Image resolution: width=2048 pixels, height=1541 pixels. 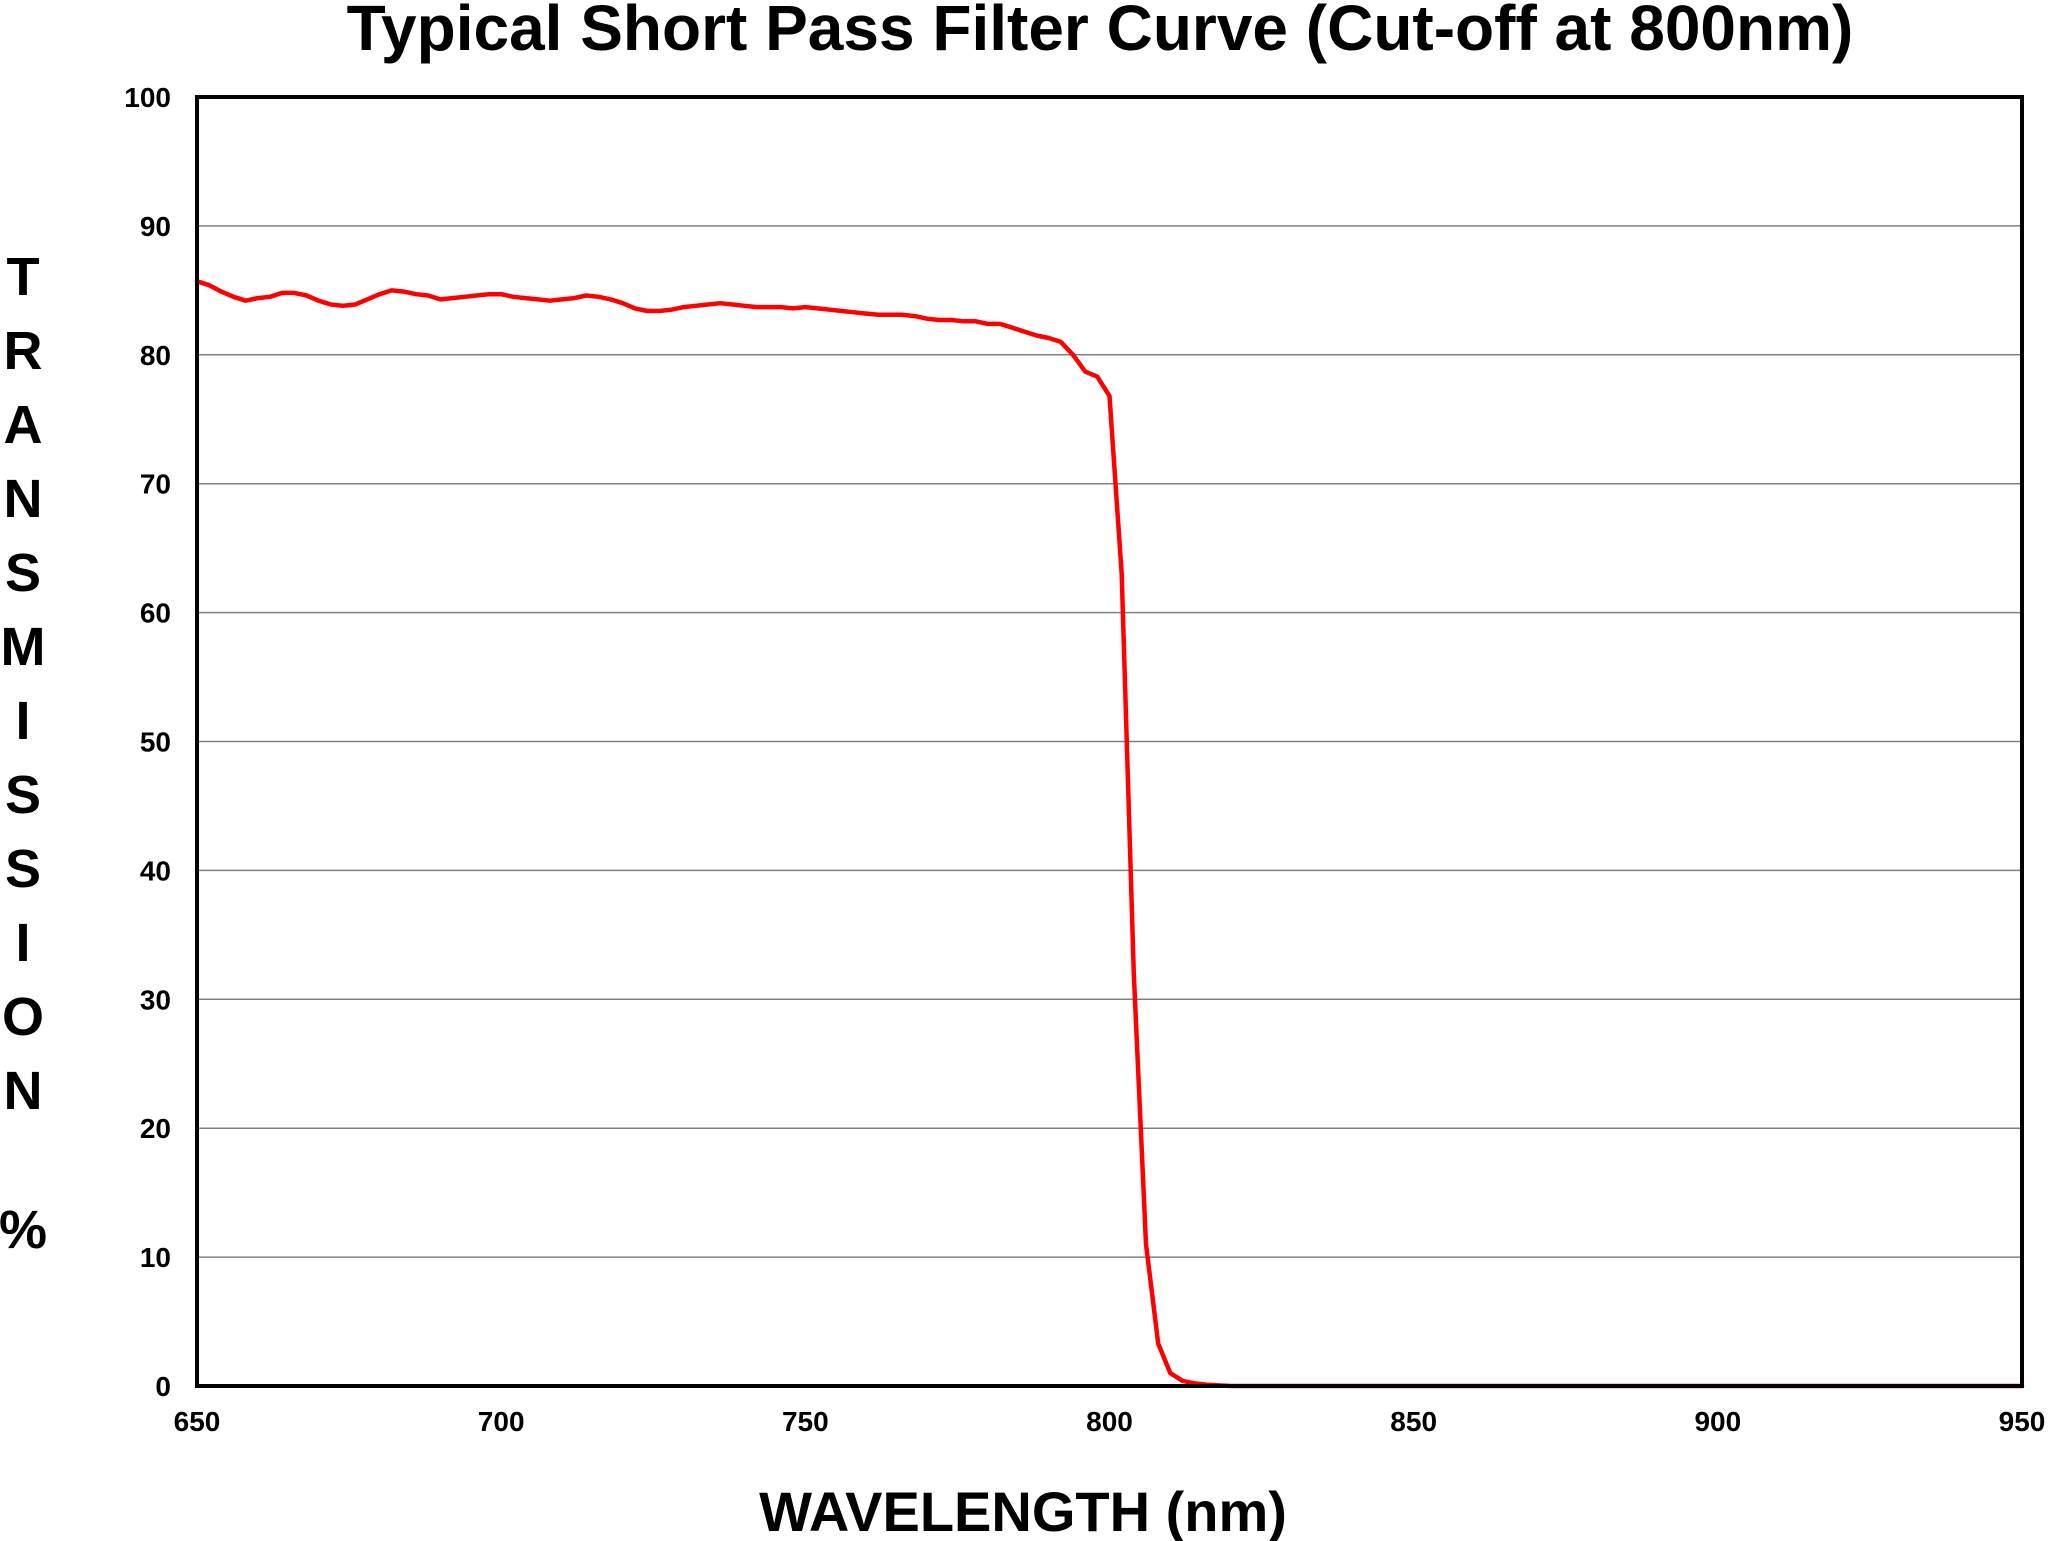 I want to click on x-tick-label: 850, so click(x=1413, y=1421).